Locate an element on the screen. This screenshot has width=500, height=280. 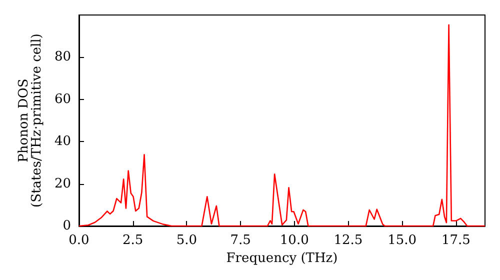
y-tick-label: 40 is located at coordinates (62, 142).